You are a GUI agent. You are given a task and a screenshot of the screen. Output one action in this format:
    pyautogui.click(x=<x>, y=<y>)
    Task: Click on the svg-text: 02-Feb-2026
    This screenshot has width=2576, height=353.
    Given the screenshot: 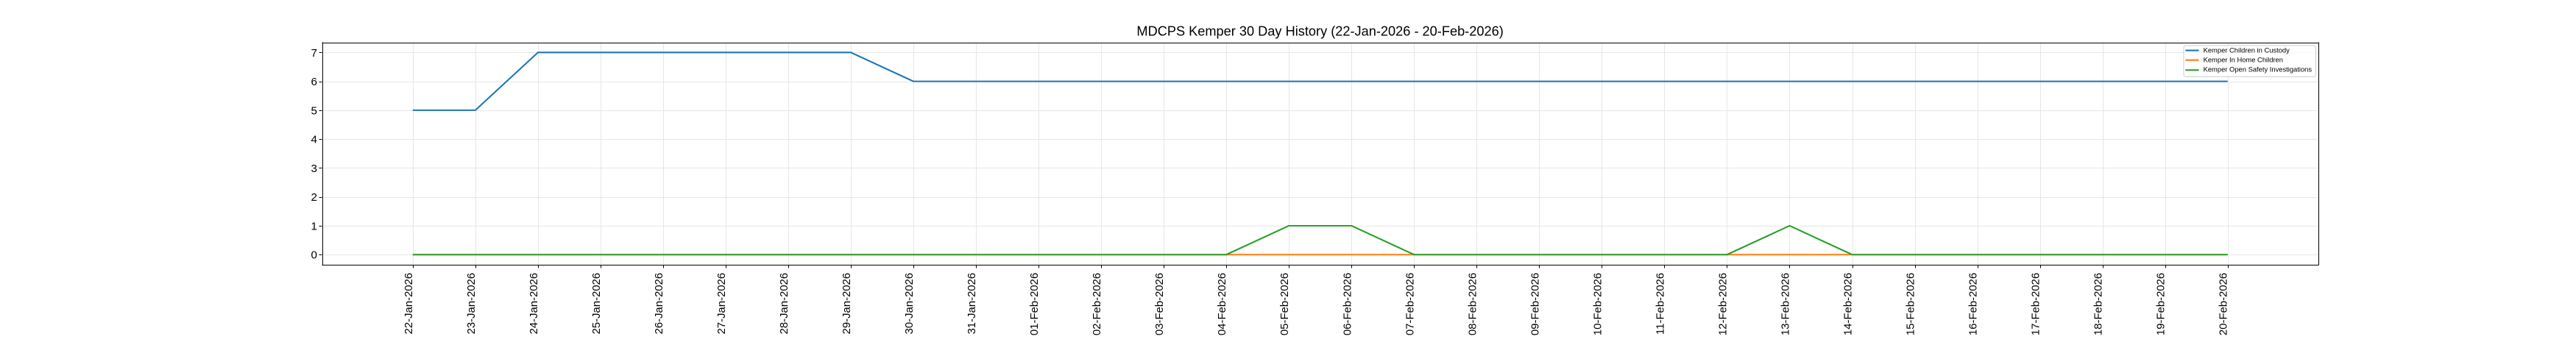 What is the action you would take?
    pyautogui.click(x=1097, y=304)
    